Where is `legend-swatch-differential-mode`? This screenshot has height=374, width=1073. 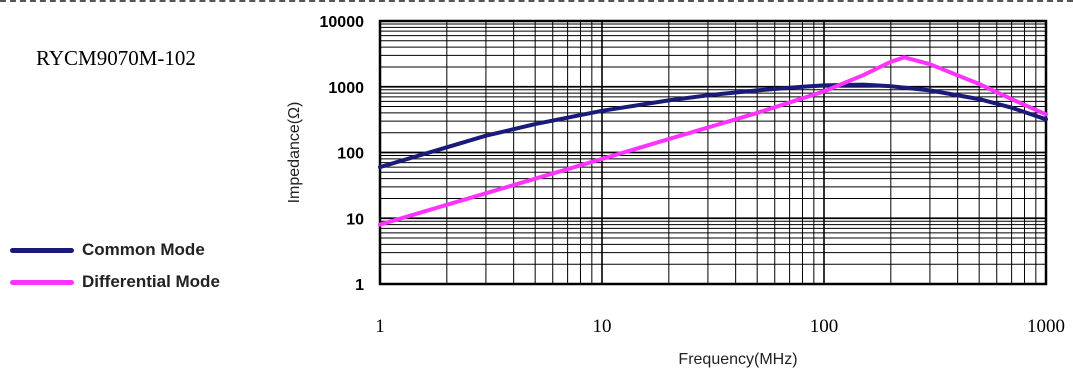 legend-swatch-differential-mode is located at coordinates (42, 282).